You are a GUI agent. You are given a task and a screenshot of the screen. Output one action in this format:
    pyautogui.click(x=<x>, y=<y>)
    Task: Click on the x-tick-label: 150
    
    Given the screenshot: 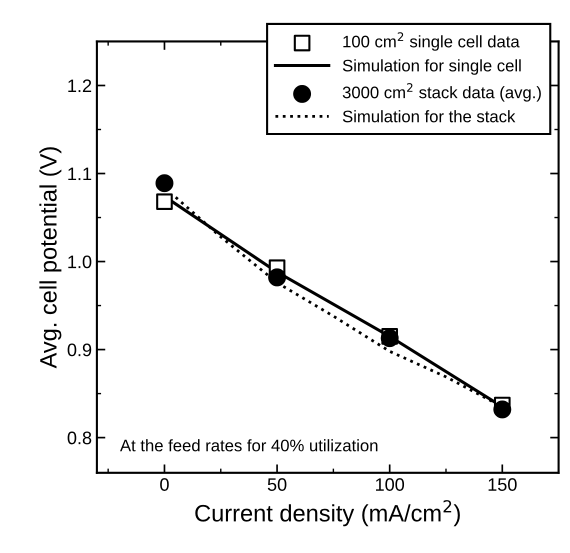 What is the action you would take?
    pyautogui.click(x=502, y=484)
    